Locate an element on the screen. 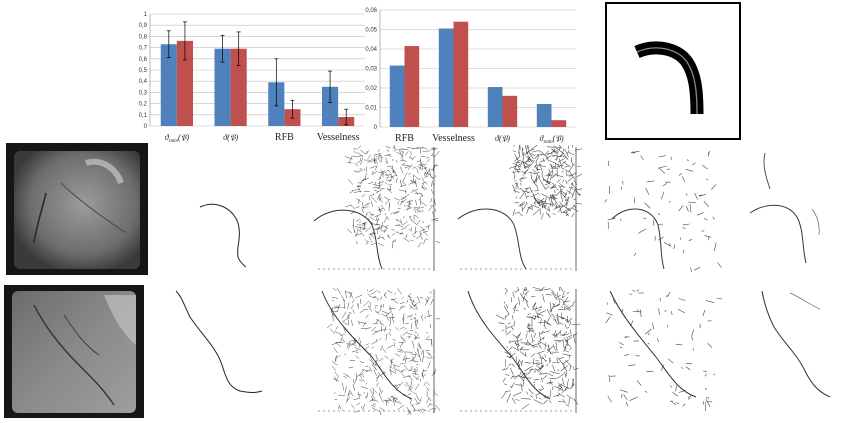 The image size is (844, 423). chart2-y-tick-2: 0,02 is located at coordinates (371, 89).